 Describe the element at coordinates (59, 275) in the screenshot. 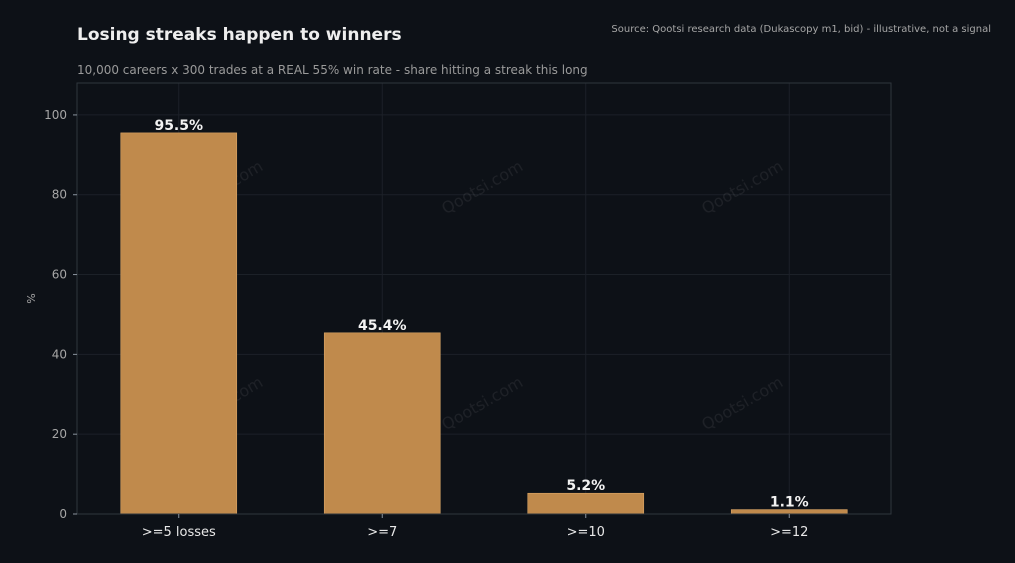

I see `y-tick-label-3: 60` at that location.